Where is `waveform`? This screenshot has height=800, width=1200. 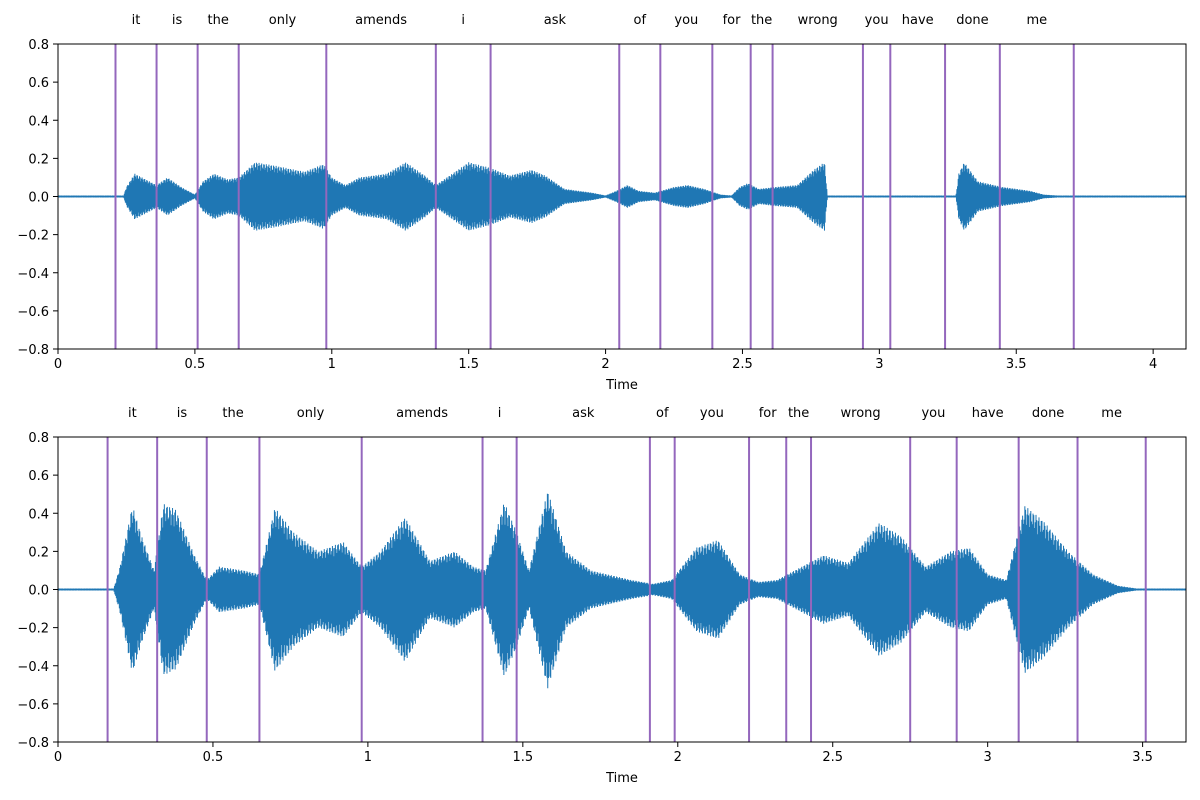
waveform is located at coordinates (622, 196).